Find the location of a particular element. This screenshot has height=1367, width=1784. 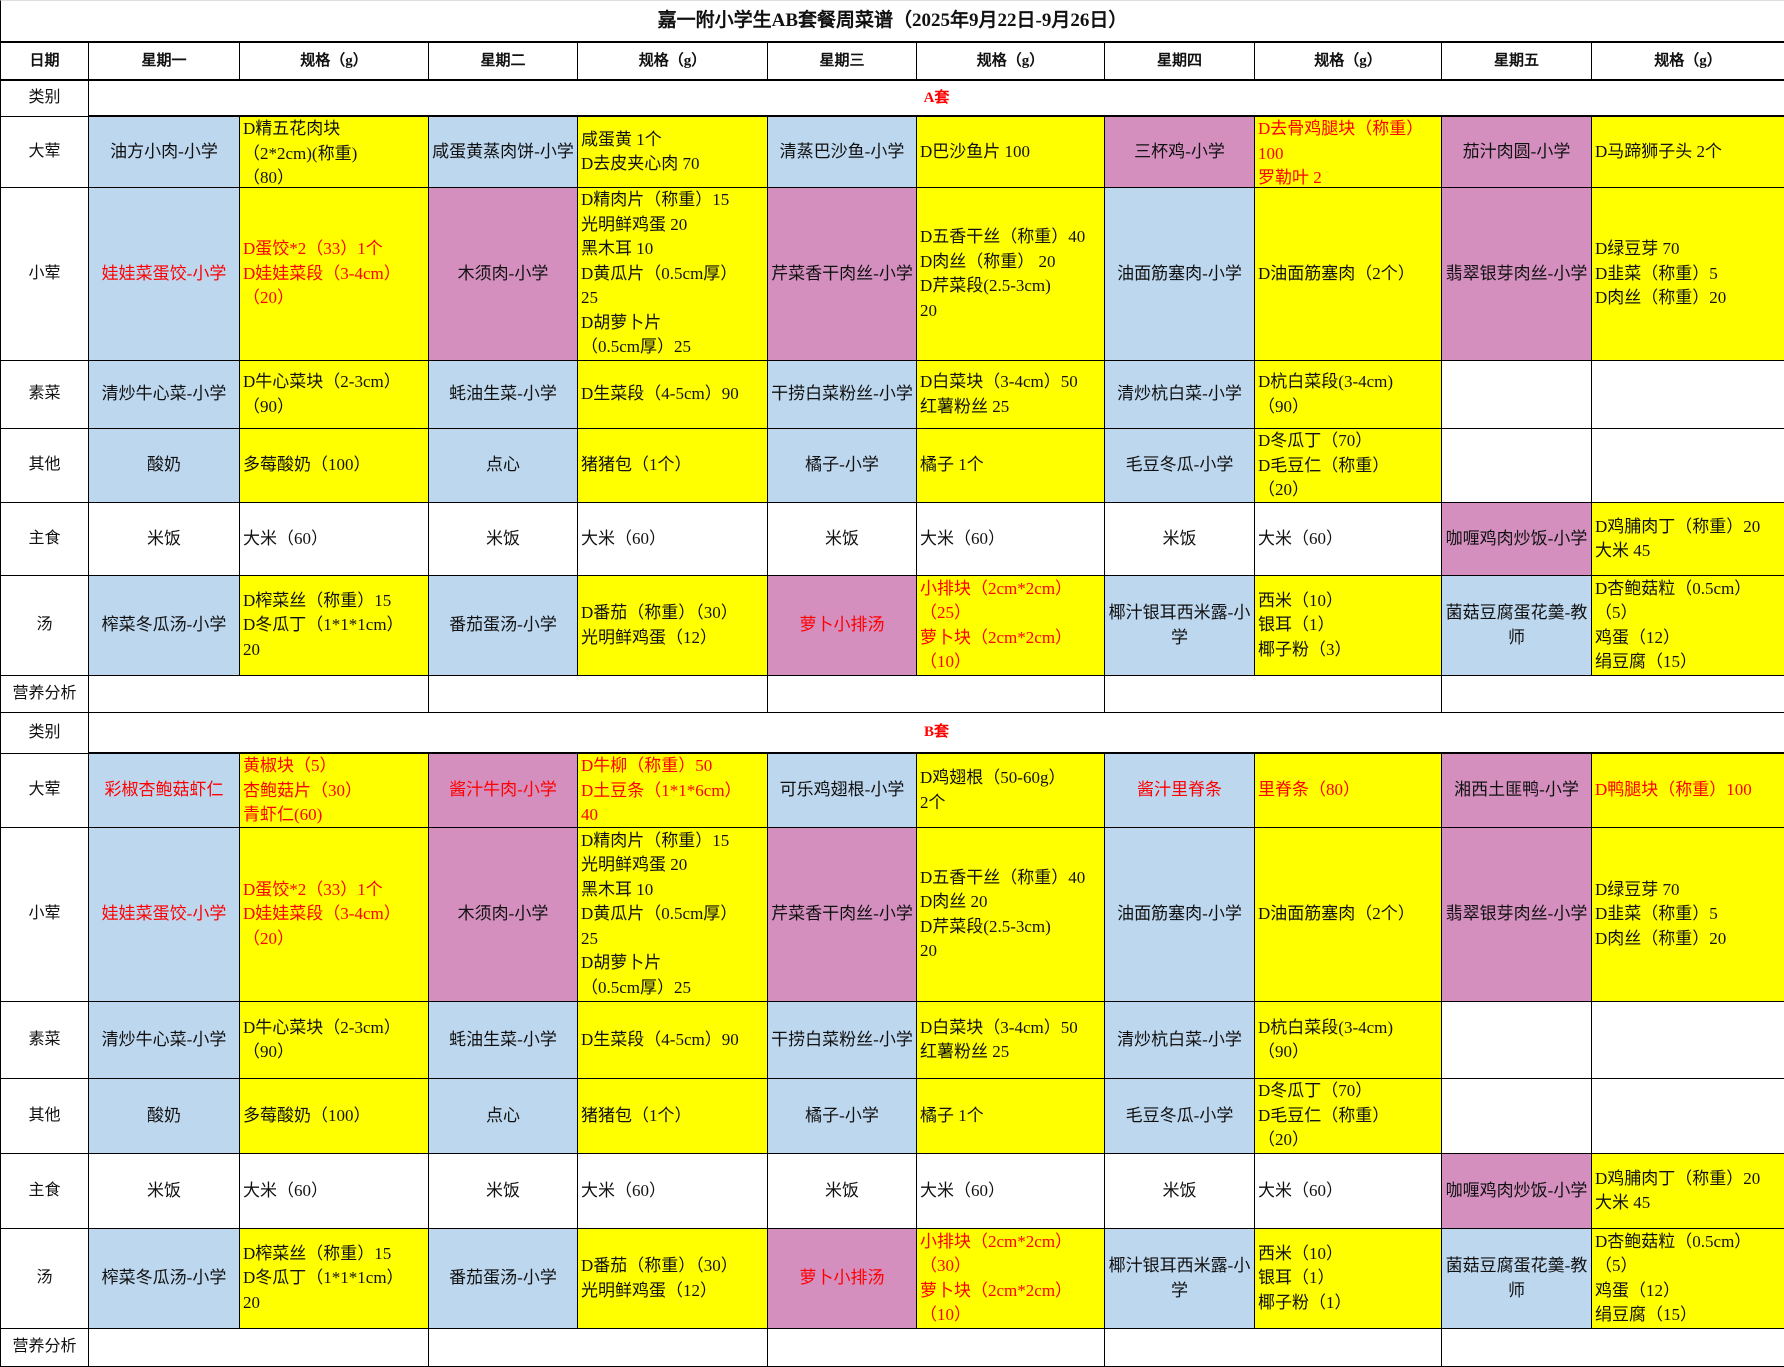

spec-cell-thu: 西米（10） 银耳（1） 椰子粉（1） is located at coordinates (1348, 1279).